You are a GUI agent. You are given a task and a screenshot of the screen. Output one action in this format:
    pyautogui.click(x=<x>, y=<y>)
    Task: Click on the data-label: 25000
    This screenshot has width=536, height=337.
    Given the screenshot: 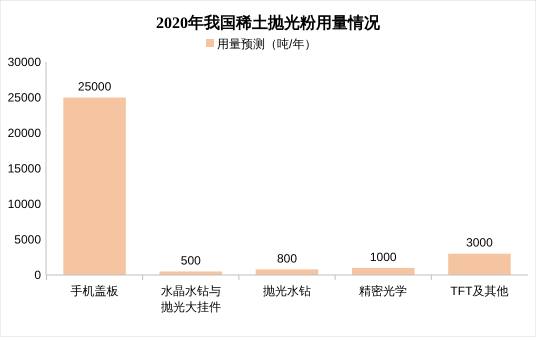 What is the action you would take?
    pyautogui.click(x=95, y=87)
    